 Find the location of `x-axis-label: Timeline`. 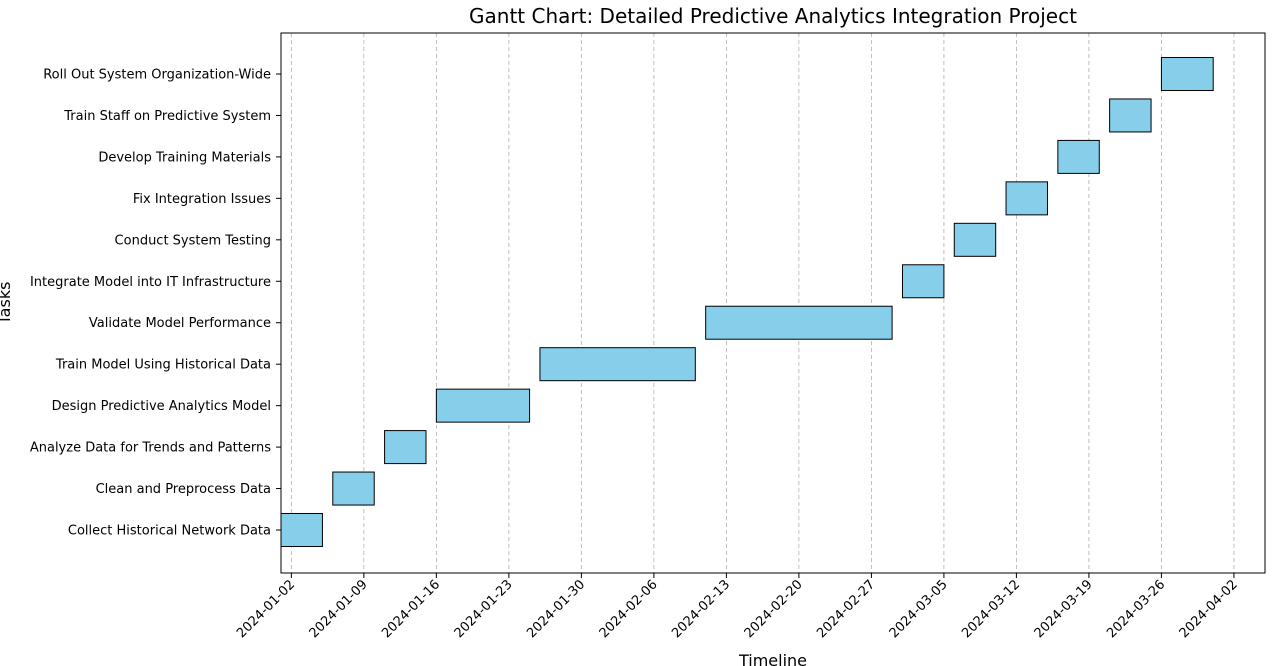

x-axis-label: Timeline is located at coordinates (772, 658).